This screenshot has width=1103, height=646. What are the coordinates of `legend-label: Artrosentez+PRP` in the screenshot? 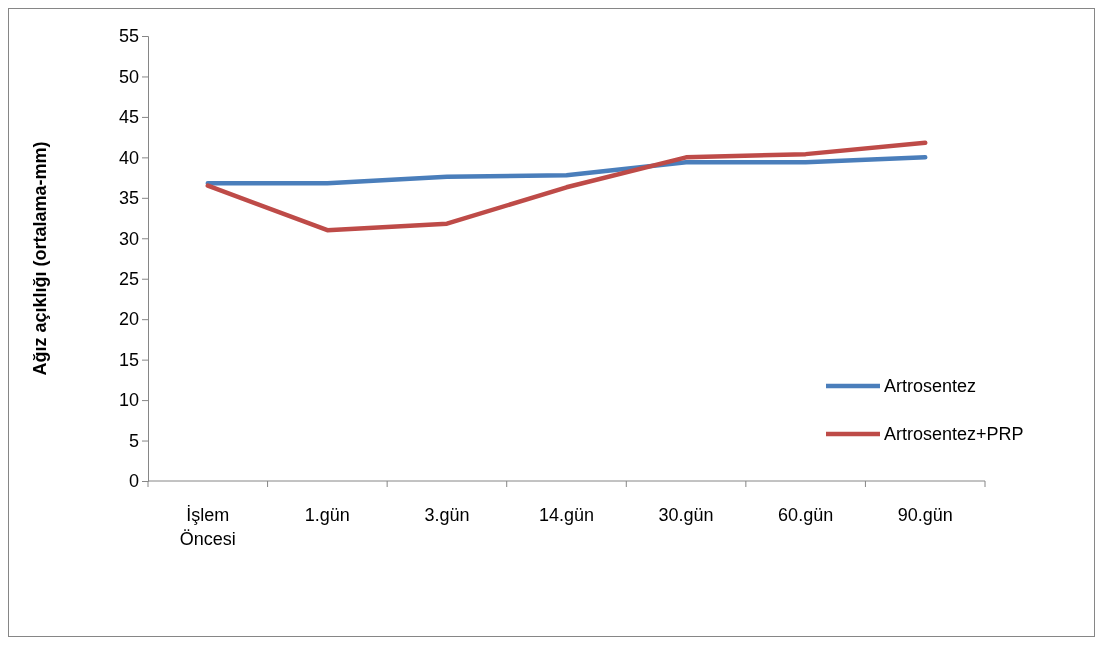 It's located at (954, 434).